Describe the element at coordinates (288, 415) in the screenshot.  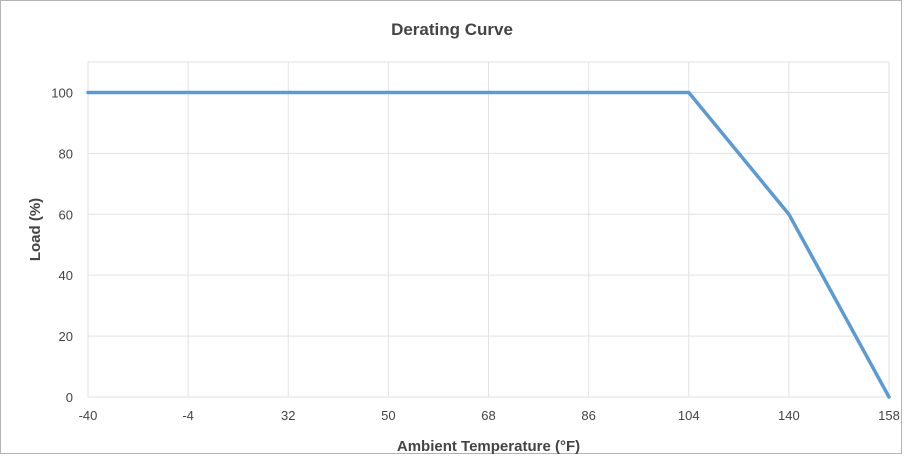
I see `x-tick-label: 32` at that location.